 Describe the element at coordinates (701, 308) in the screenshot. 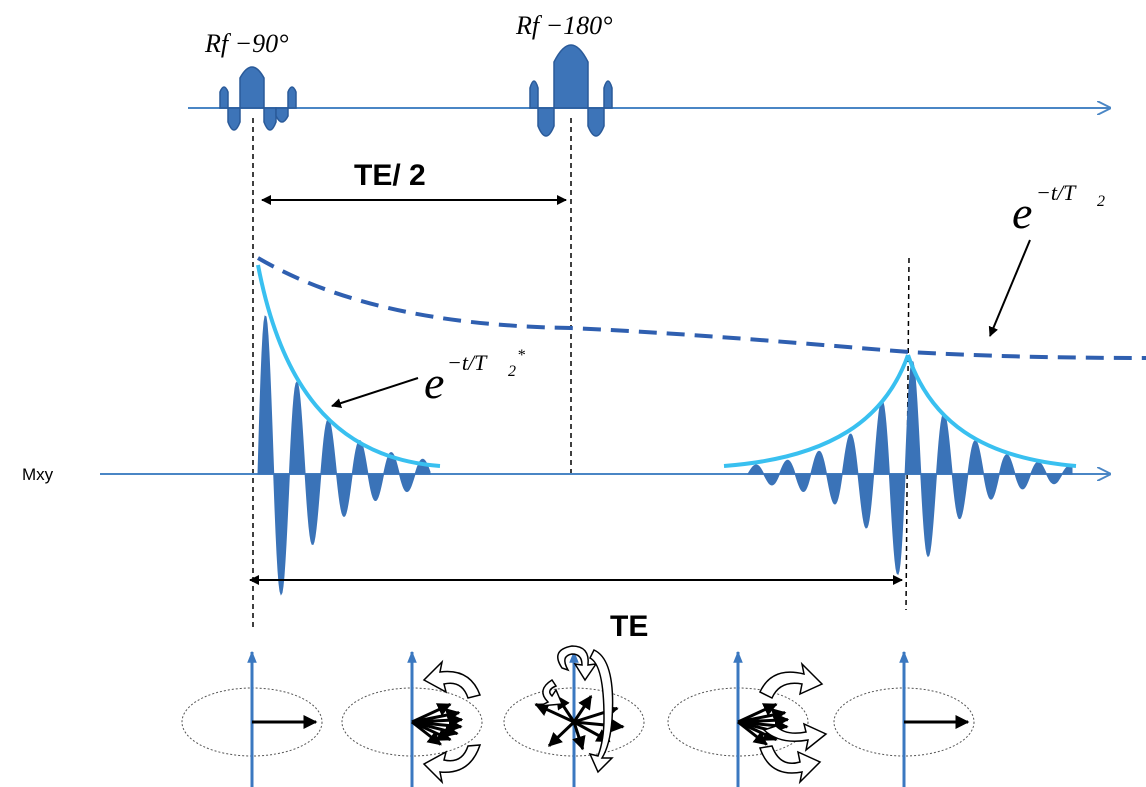

I see `t2-decay-dashed-curve` at that location.